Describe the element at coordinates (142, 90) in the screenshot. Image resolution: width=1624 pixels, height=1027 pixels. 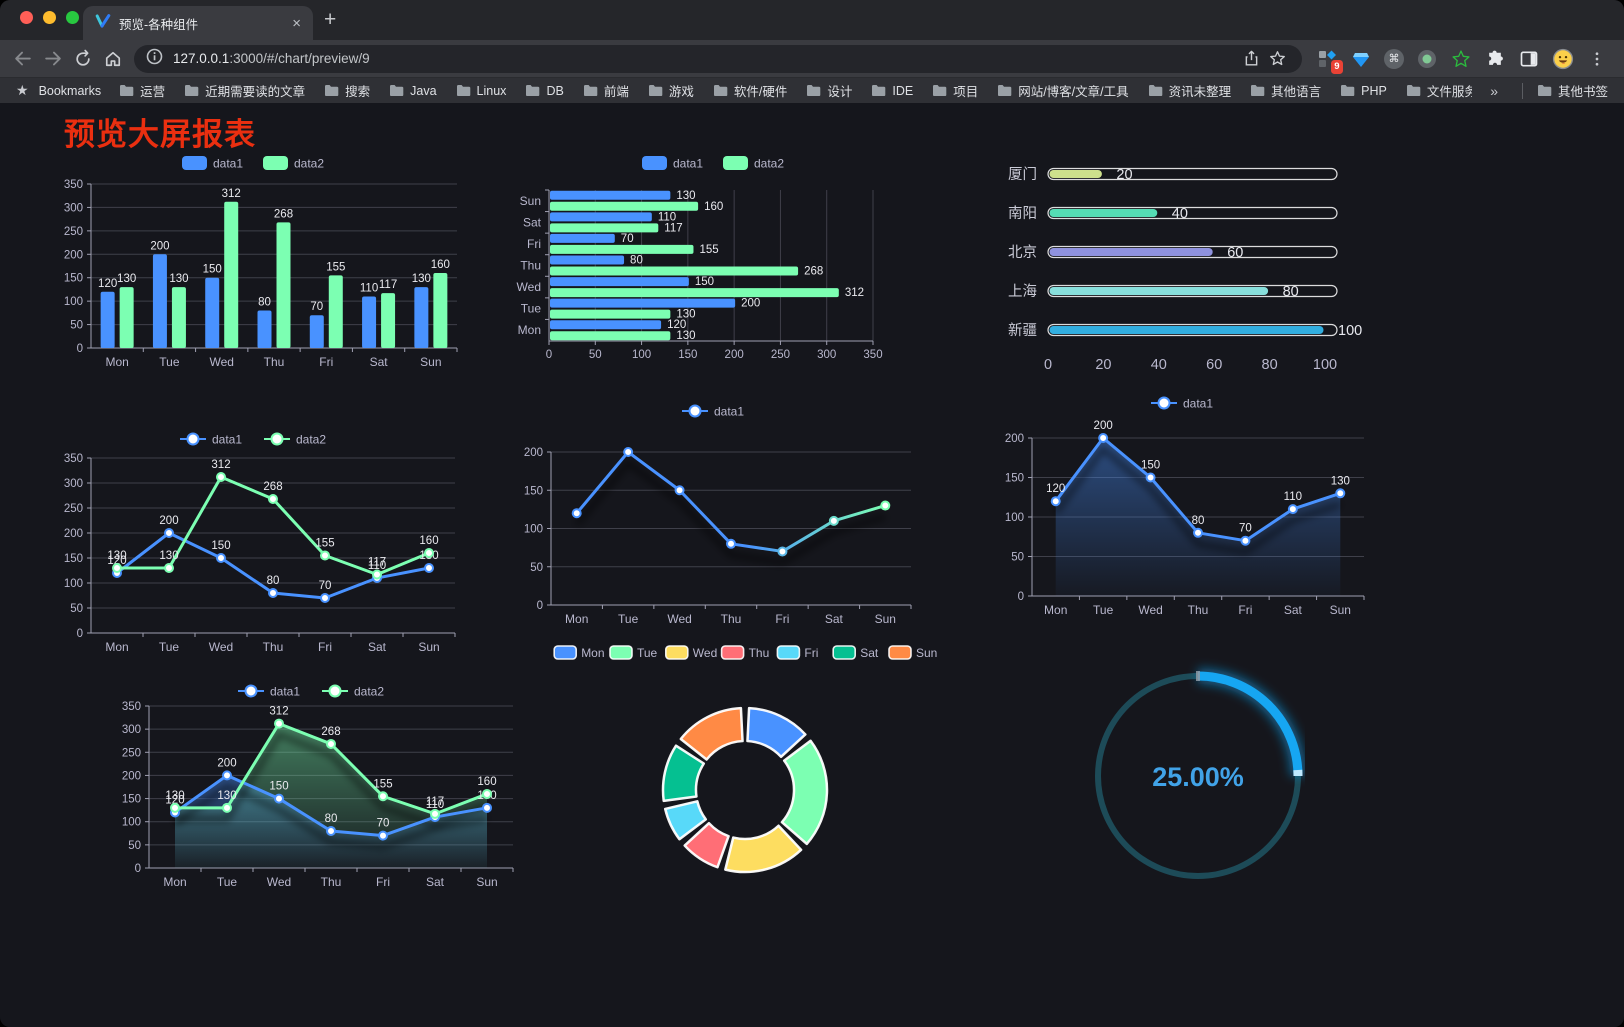
I see `bookmark-item: 运营` at that location.